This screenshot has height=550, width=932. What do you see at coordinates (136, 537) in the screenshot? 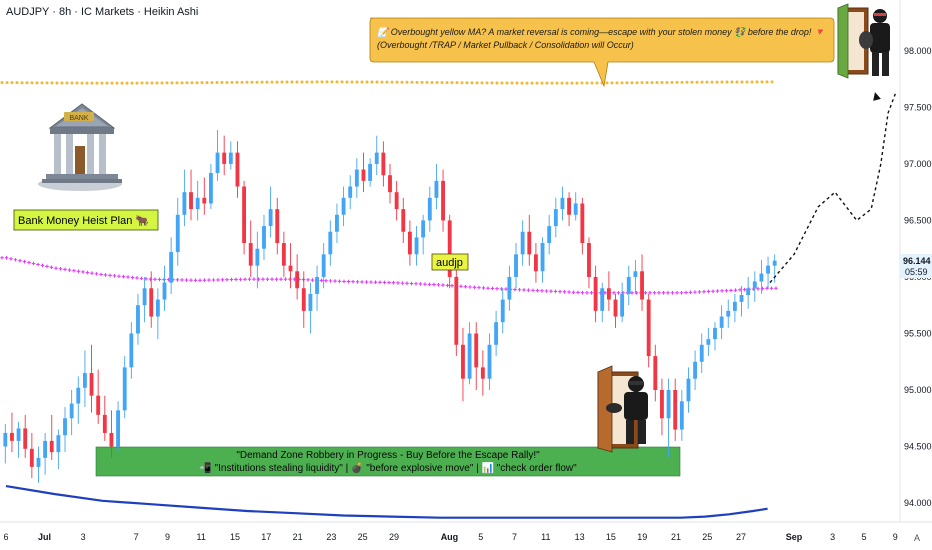
I see `x-tick-label: 7` at bounding box center [136, 537].